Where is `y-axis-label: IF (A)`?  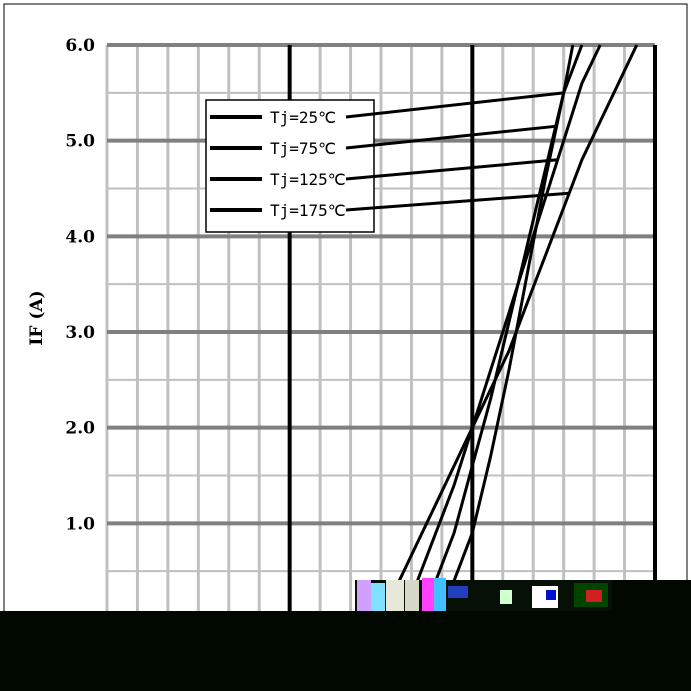
y-axis-label: IF (A) is located at coordinates (37, 317).